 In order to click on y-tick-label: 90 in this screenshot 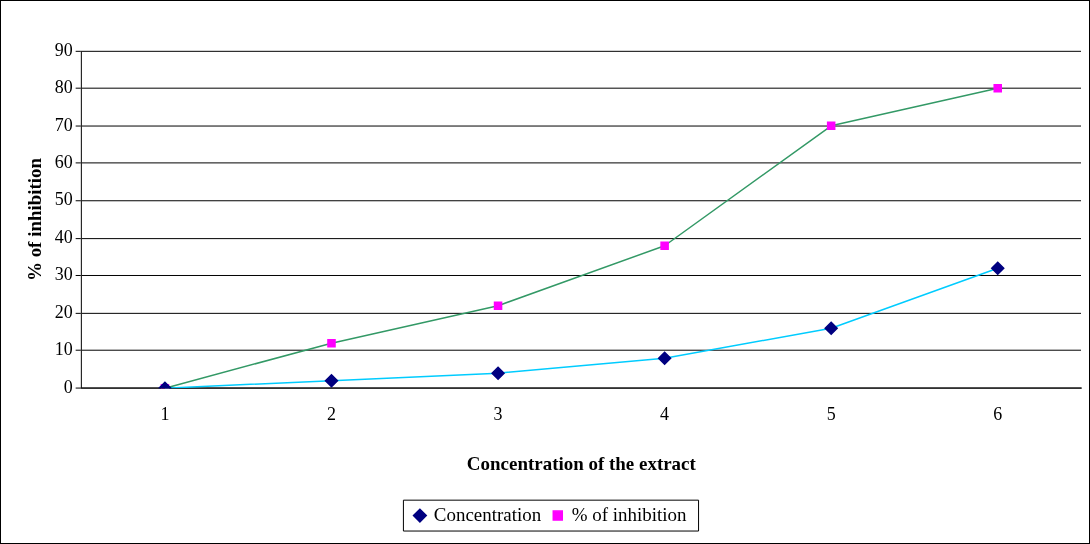, I will do `click(63, 49)`.